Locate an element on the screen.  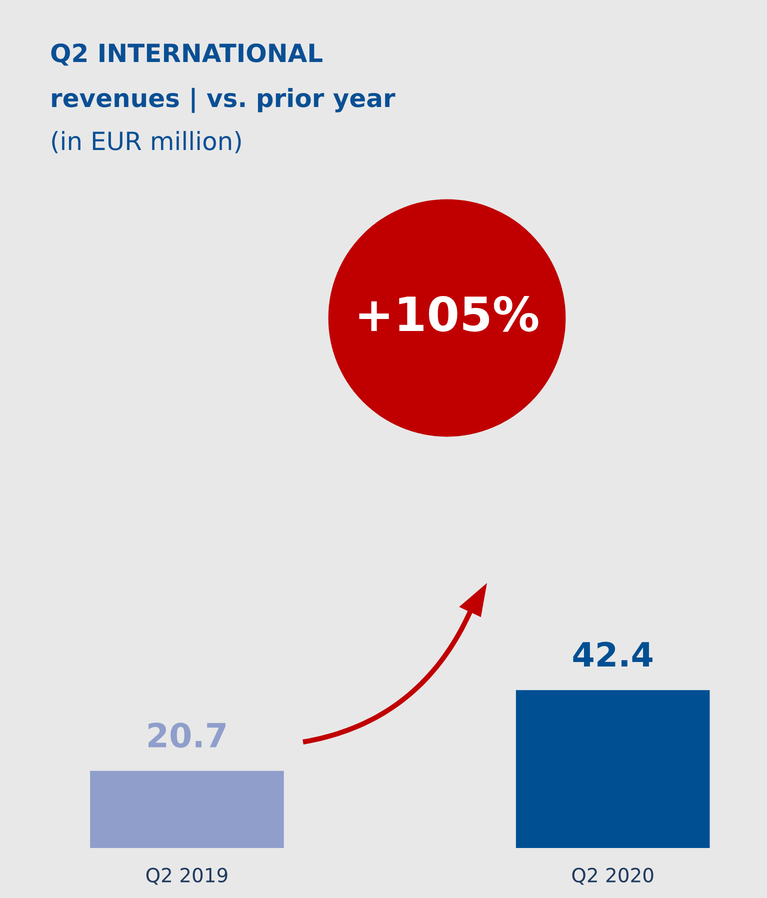
x-tick-label: Q2 2020 is located at coordinates (613, 876).